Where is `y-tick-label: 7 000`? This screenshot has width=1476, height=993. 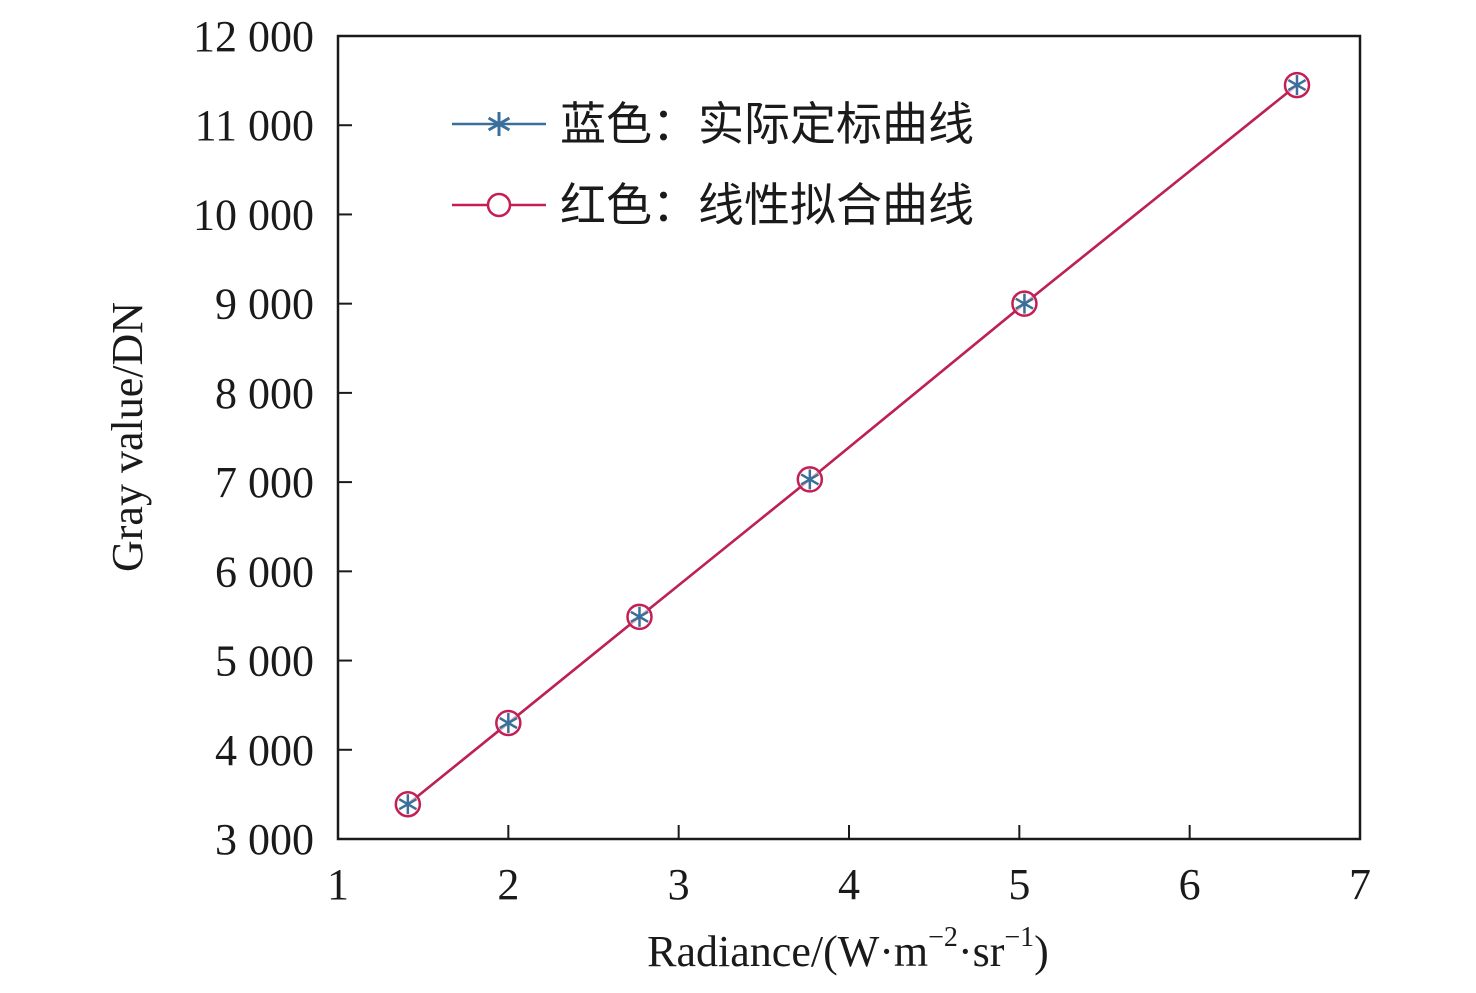
y-tick-label: 7 000 is located at coordinates (264, 482).